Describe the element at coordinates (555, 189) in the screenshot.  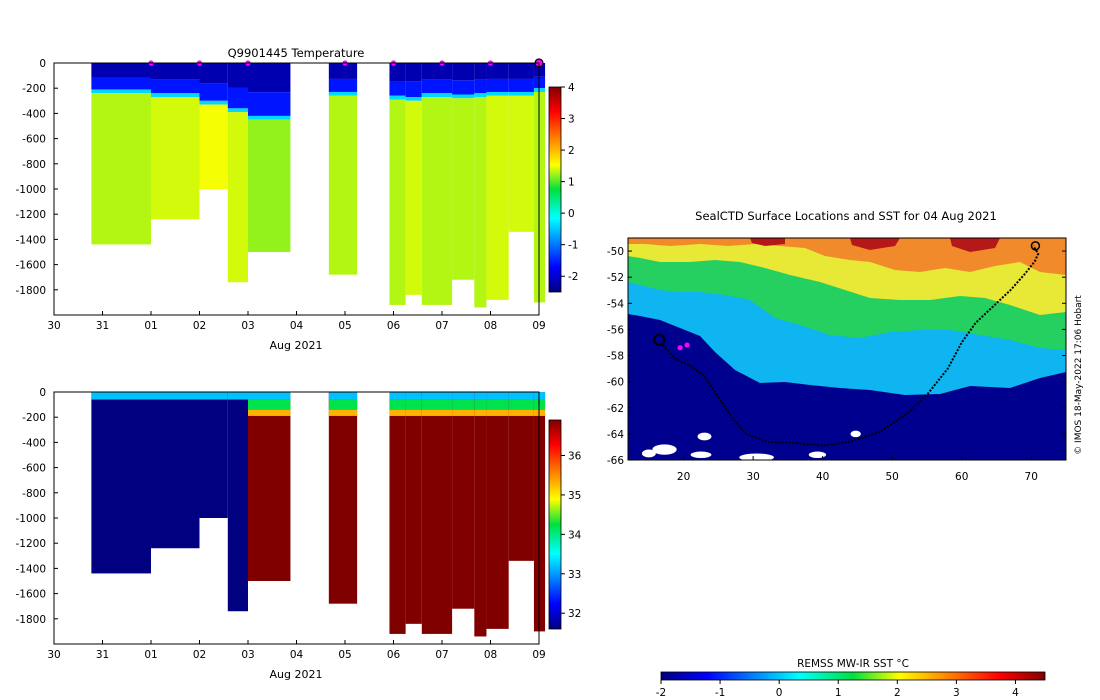
I see `temperature-colorbar` at that location.